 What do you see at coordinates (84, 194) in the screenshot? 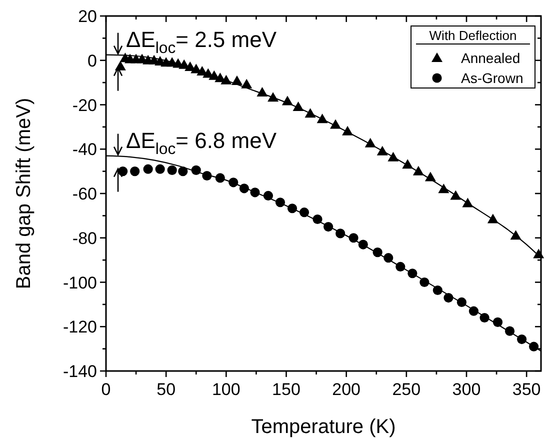
I see `y-tick-label: -60` at bounding box center [84, 194].